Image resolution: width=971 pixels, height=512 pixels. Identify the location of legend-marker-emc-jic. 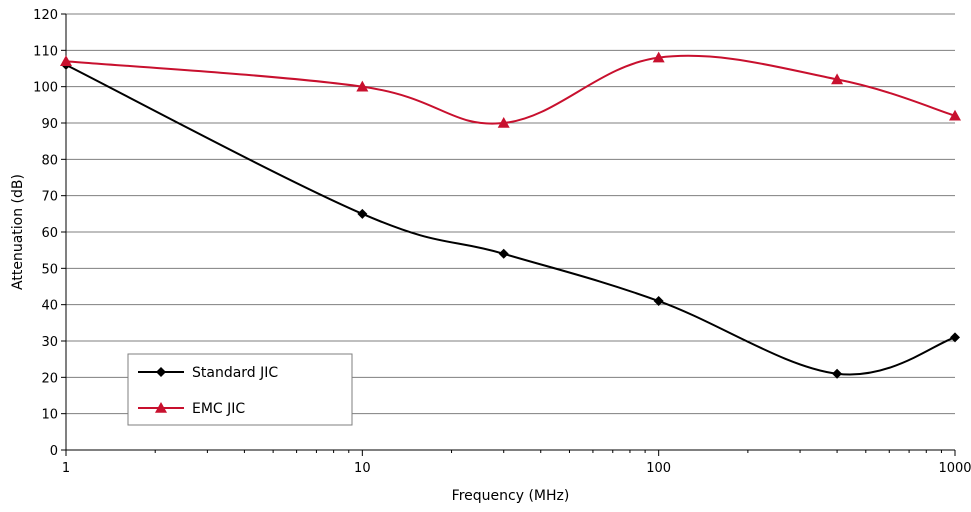
(161, 407).